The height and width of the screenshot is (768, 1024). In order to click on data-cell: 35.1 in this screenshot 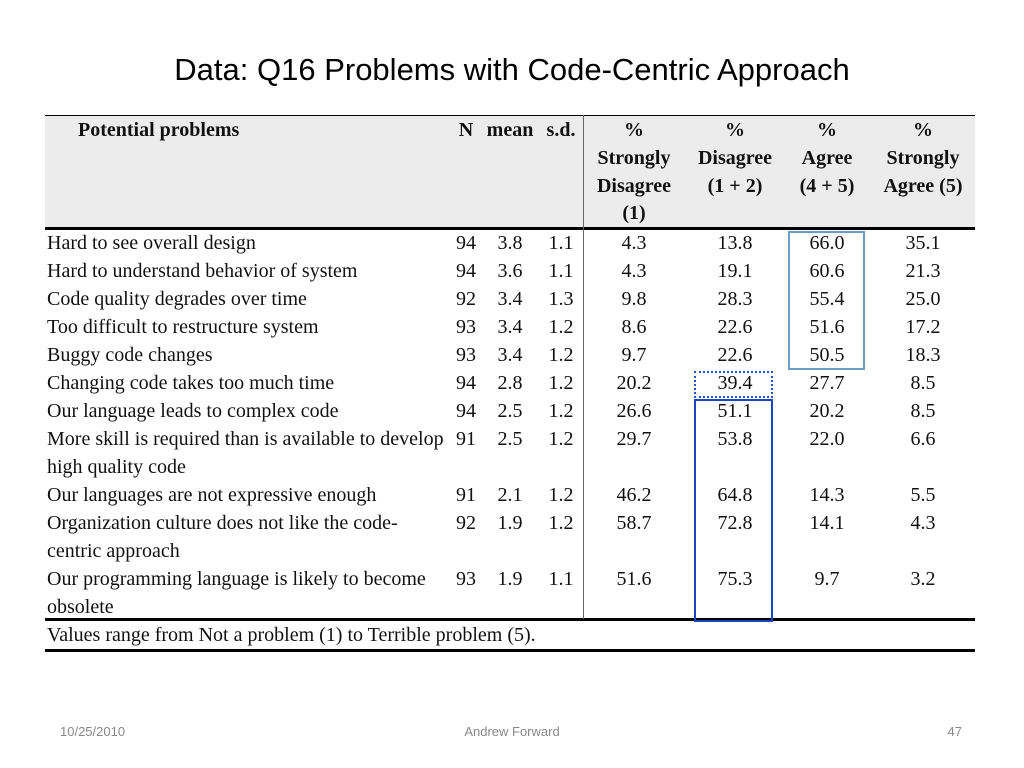, I will do `click(923, 243)`.